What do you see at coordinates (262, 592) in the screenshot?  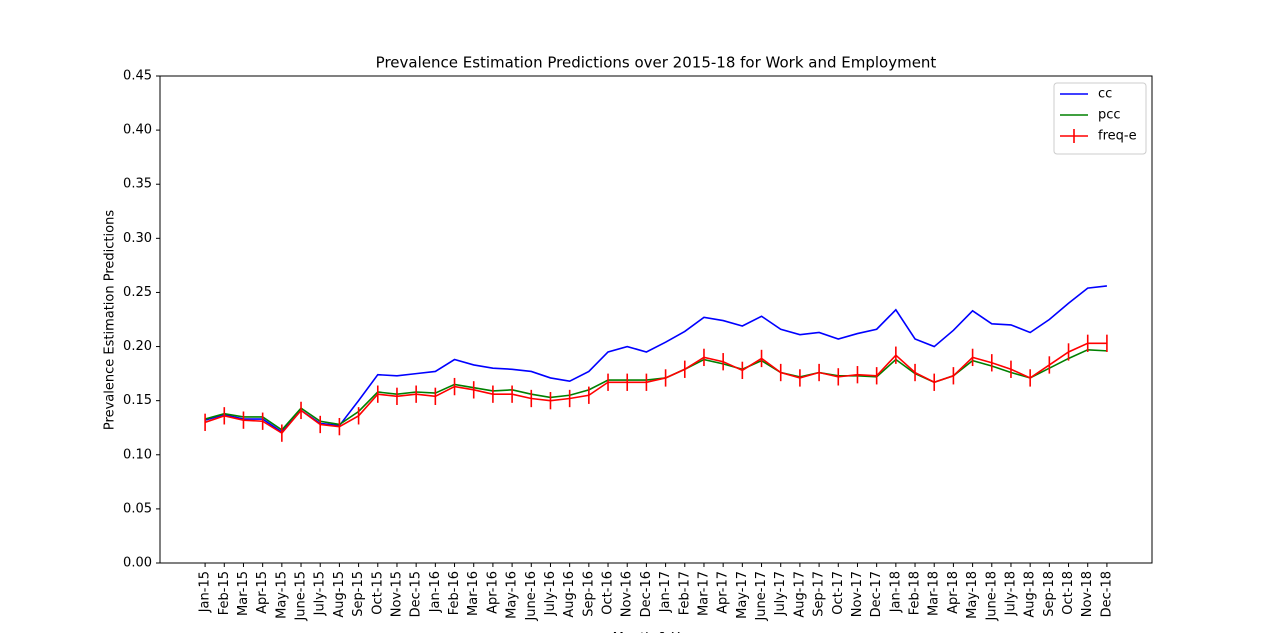 I see `x-tick-label: Apr-15` at bounding box center [262, 592].